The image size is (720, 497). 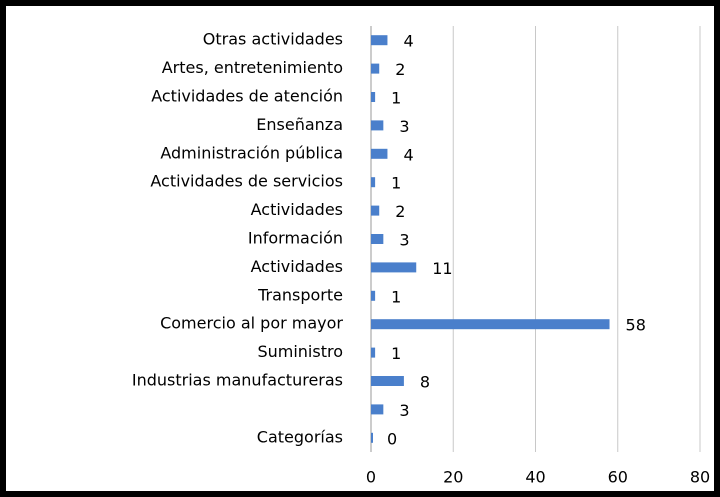 What do you see at coordinates (425, 382) in the screenshot?
I see `data-label: 8` at bounding box center [425, 382].